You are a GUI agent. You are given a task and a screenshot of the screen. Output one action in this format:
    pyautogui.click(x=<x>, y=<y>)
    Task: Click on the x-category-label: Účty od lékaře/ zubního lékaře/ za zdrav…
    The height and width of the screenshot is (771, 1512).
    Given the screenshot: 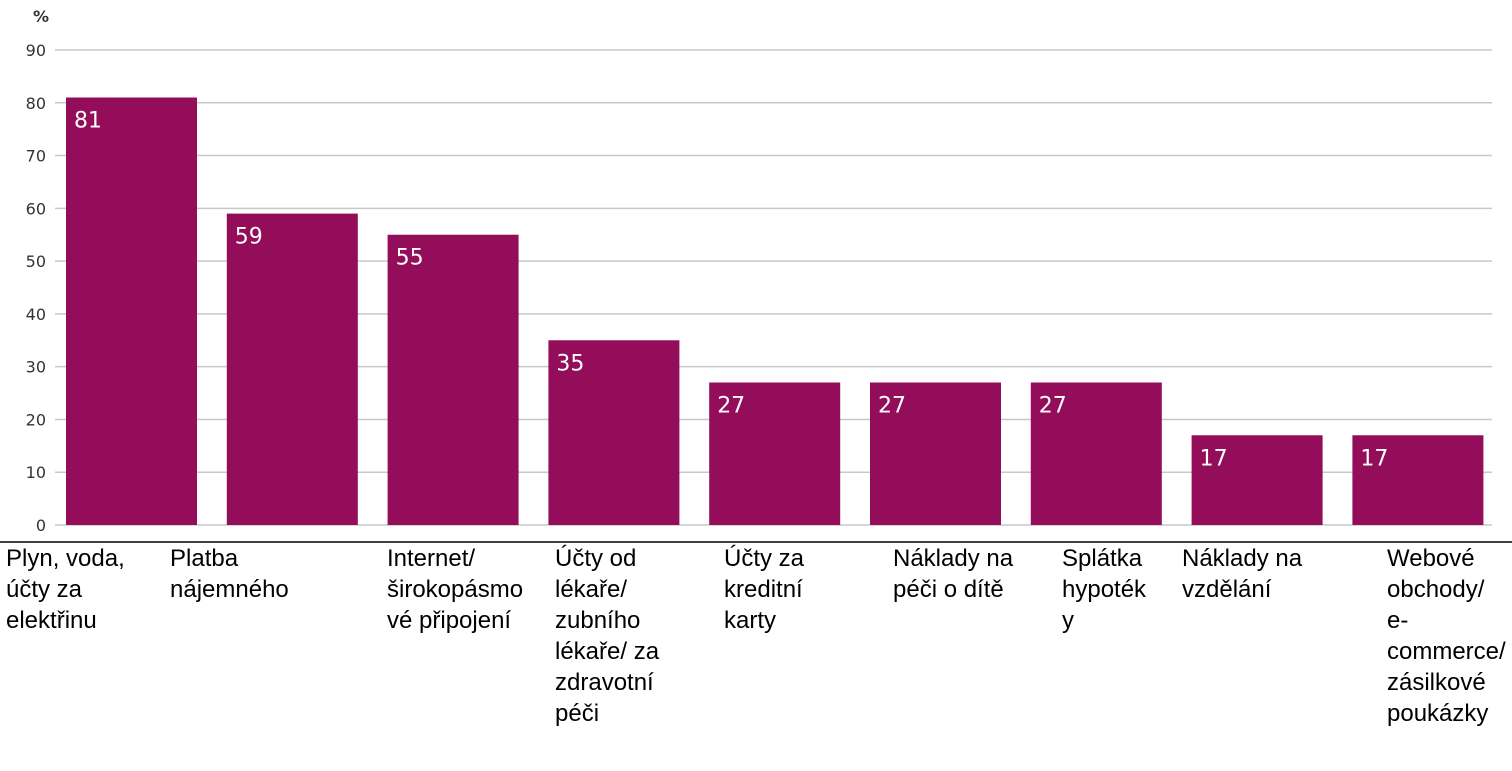 What is the action you would take?
    pyautogui.click(x=607, y=636)
    